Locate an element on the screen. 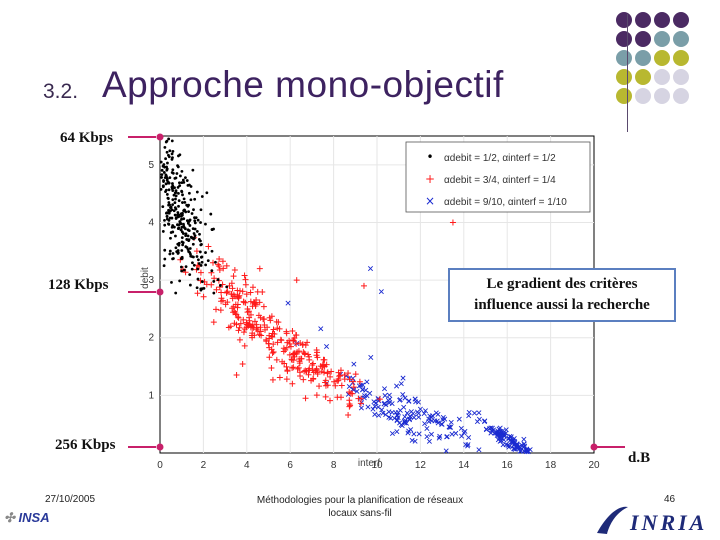  legend-label: αdebit = 9/10, αinterf = 1/10 is located at coordinates (505, 202).